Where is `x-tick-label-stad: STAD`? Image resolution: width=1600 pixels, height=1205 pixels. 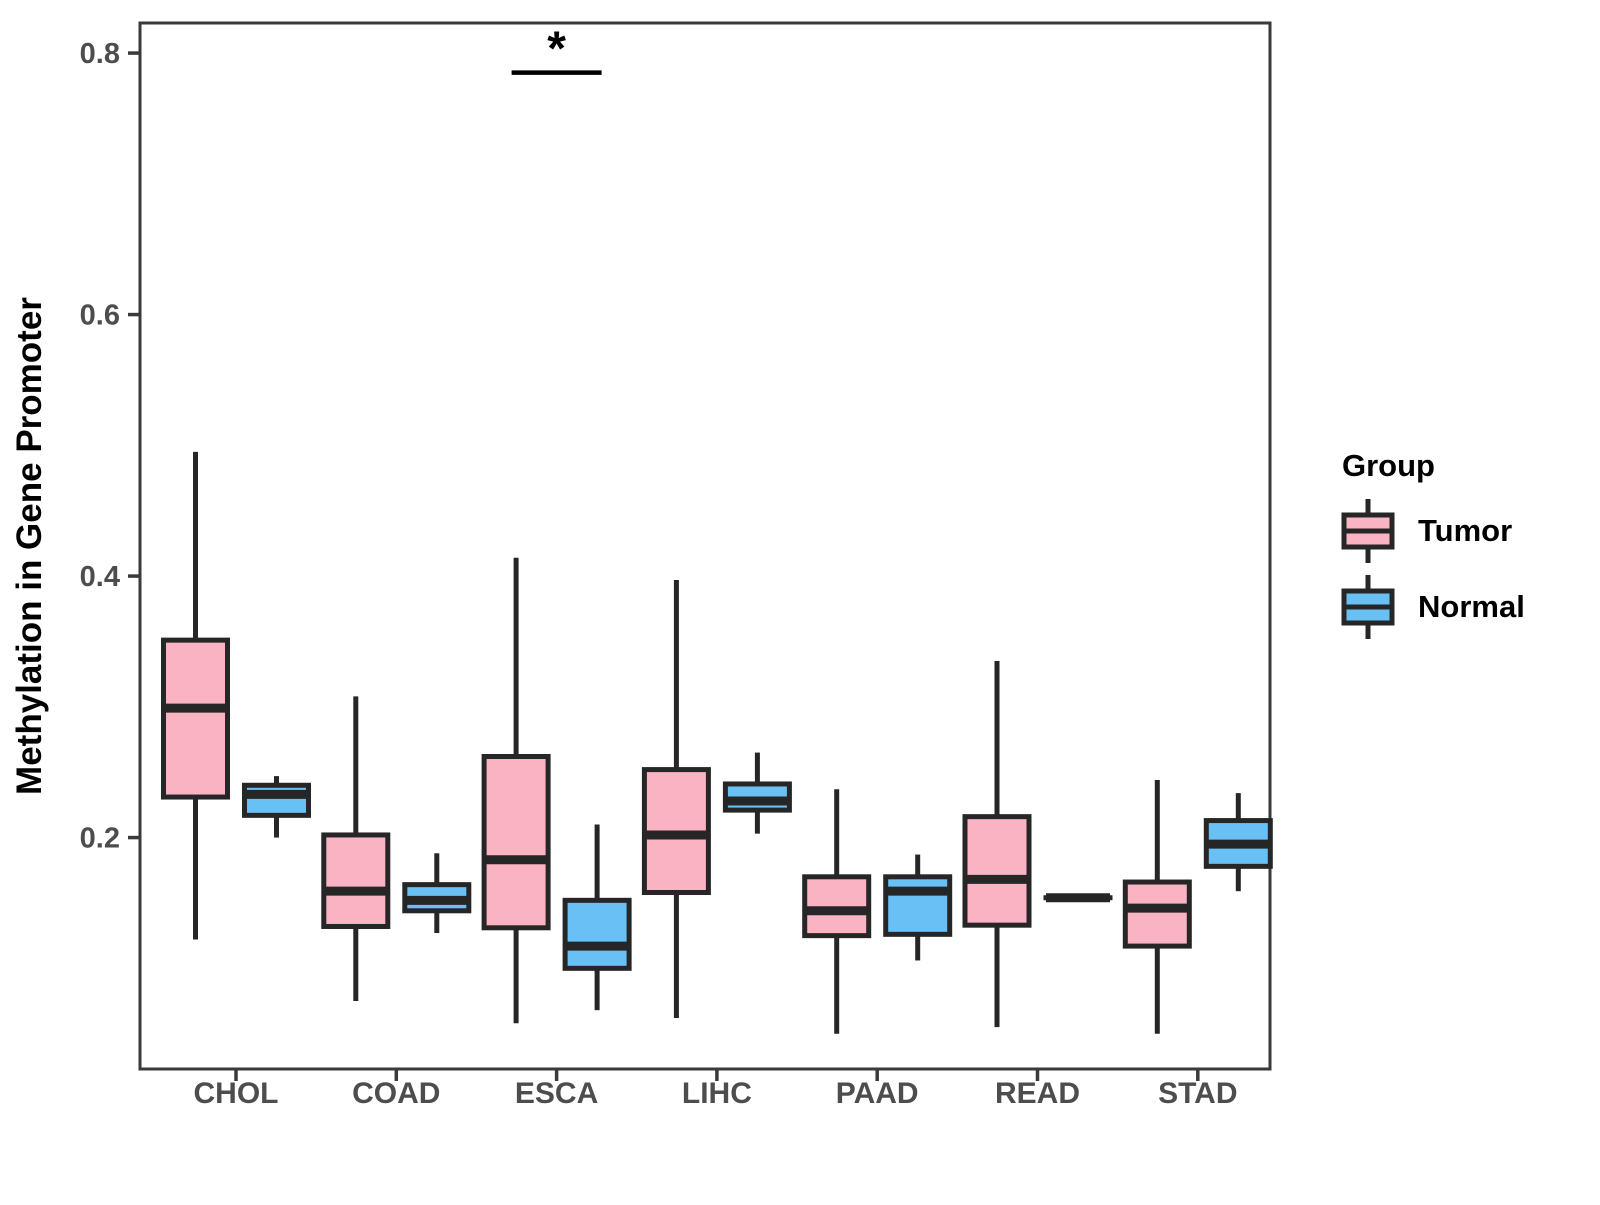
x-tick-label-stad: STAD is located at coordinates (1197, 1093).